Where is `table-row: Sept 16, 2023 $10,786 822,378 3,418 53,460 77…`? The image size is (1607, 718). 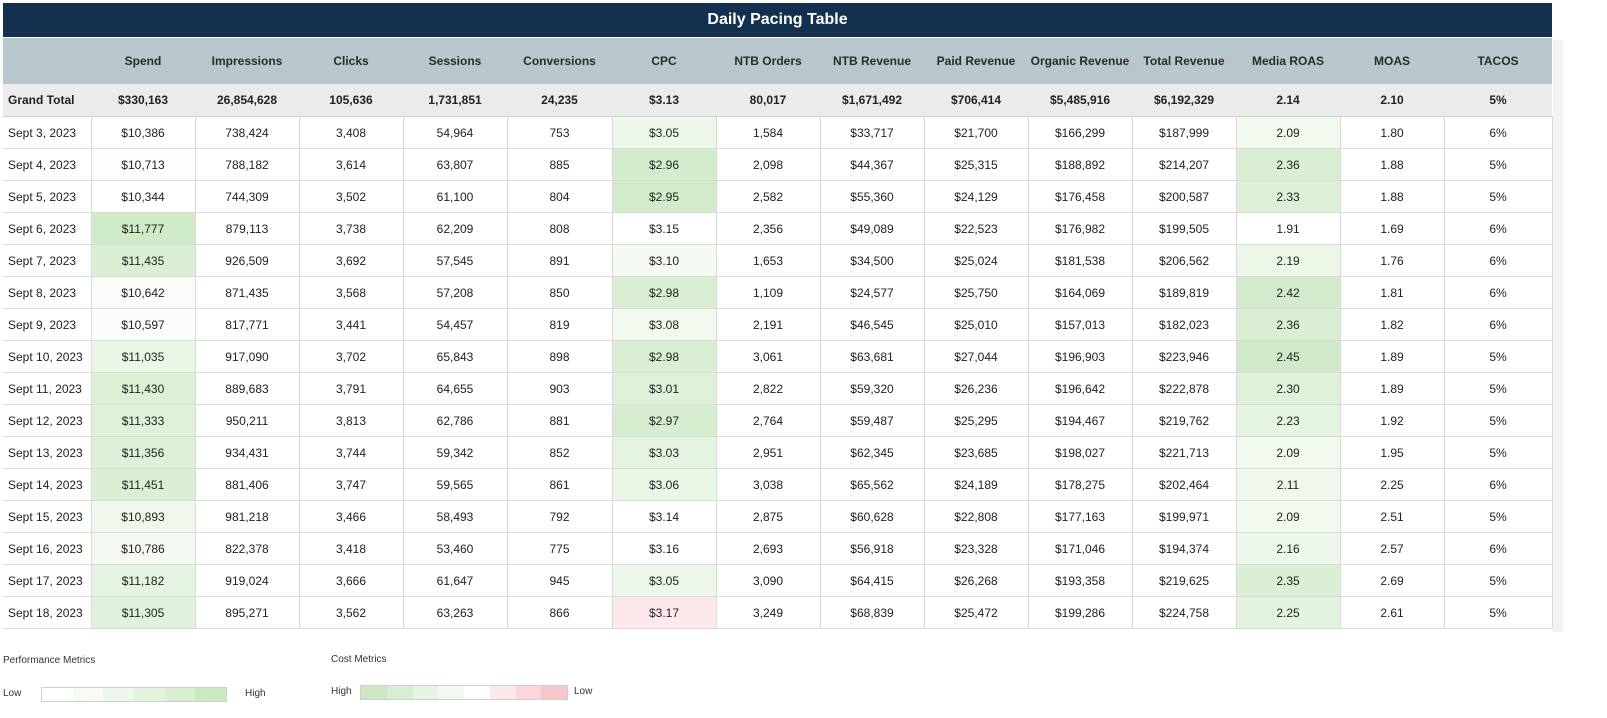 table-row: Sept 16, 2023 $10,786 822,378 3,418 53,460 77… is located at coordinates (778, 548).